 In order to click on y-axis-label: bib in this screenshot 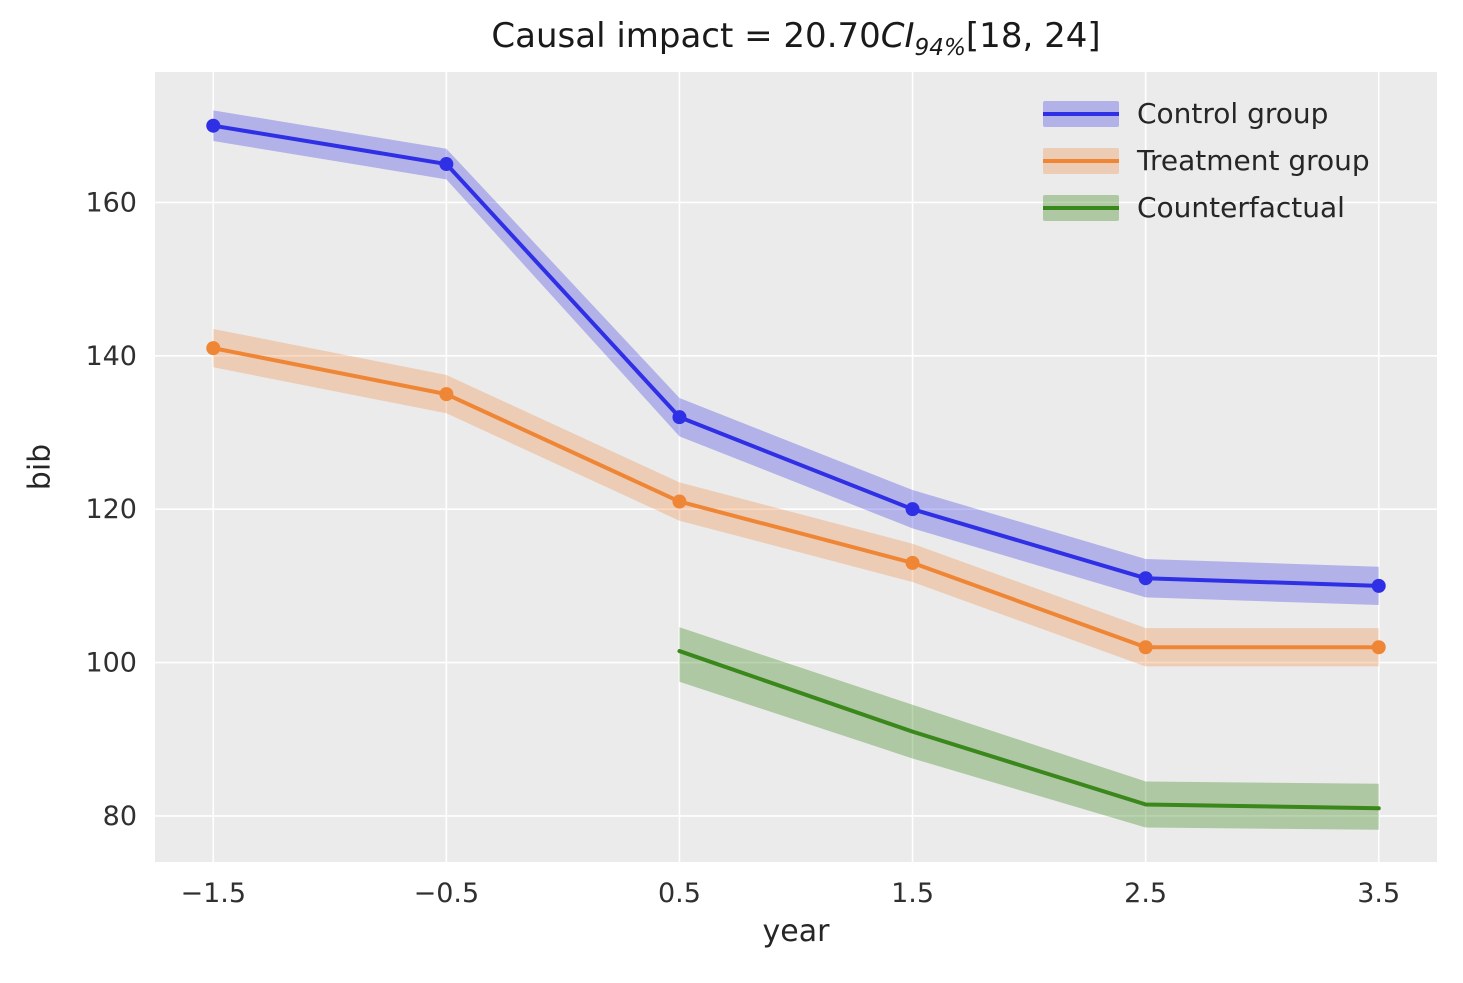, I will do `click(40, 467)`.